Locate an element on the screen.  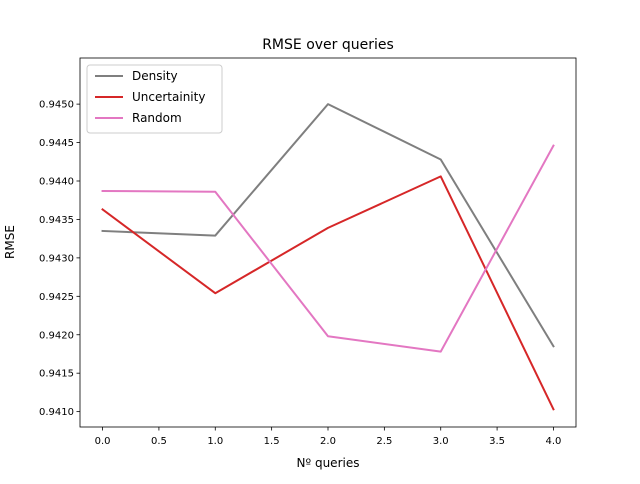
y-tick-label: 0.9410 is located at coordinates (56, 412).